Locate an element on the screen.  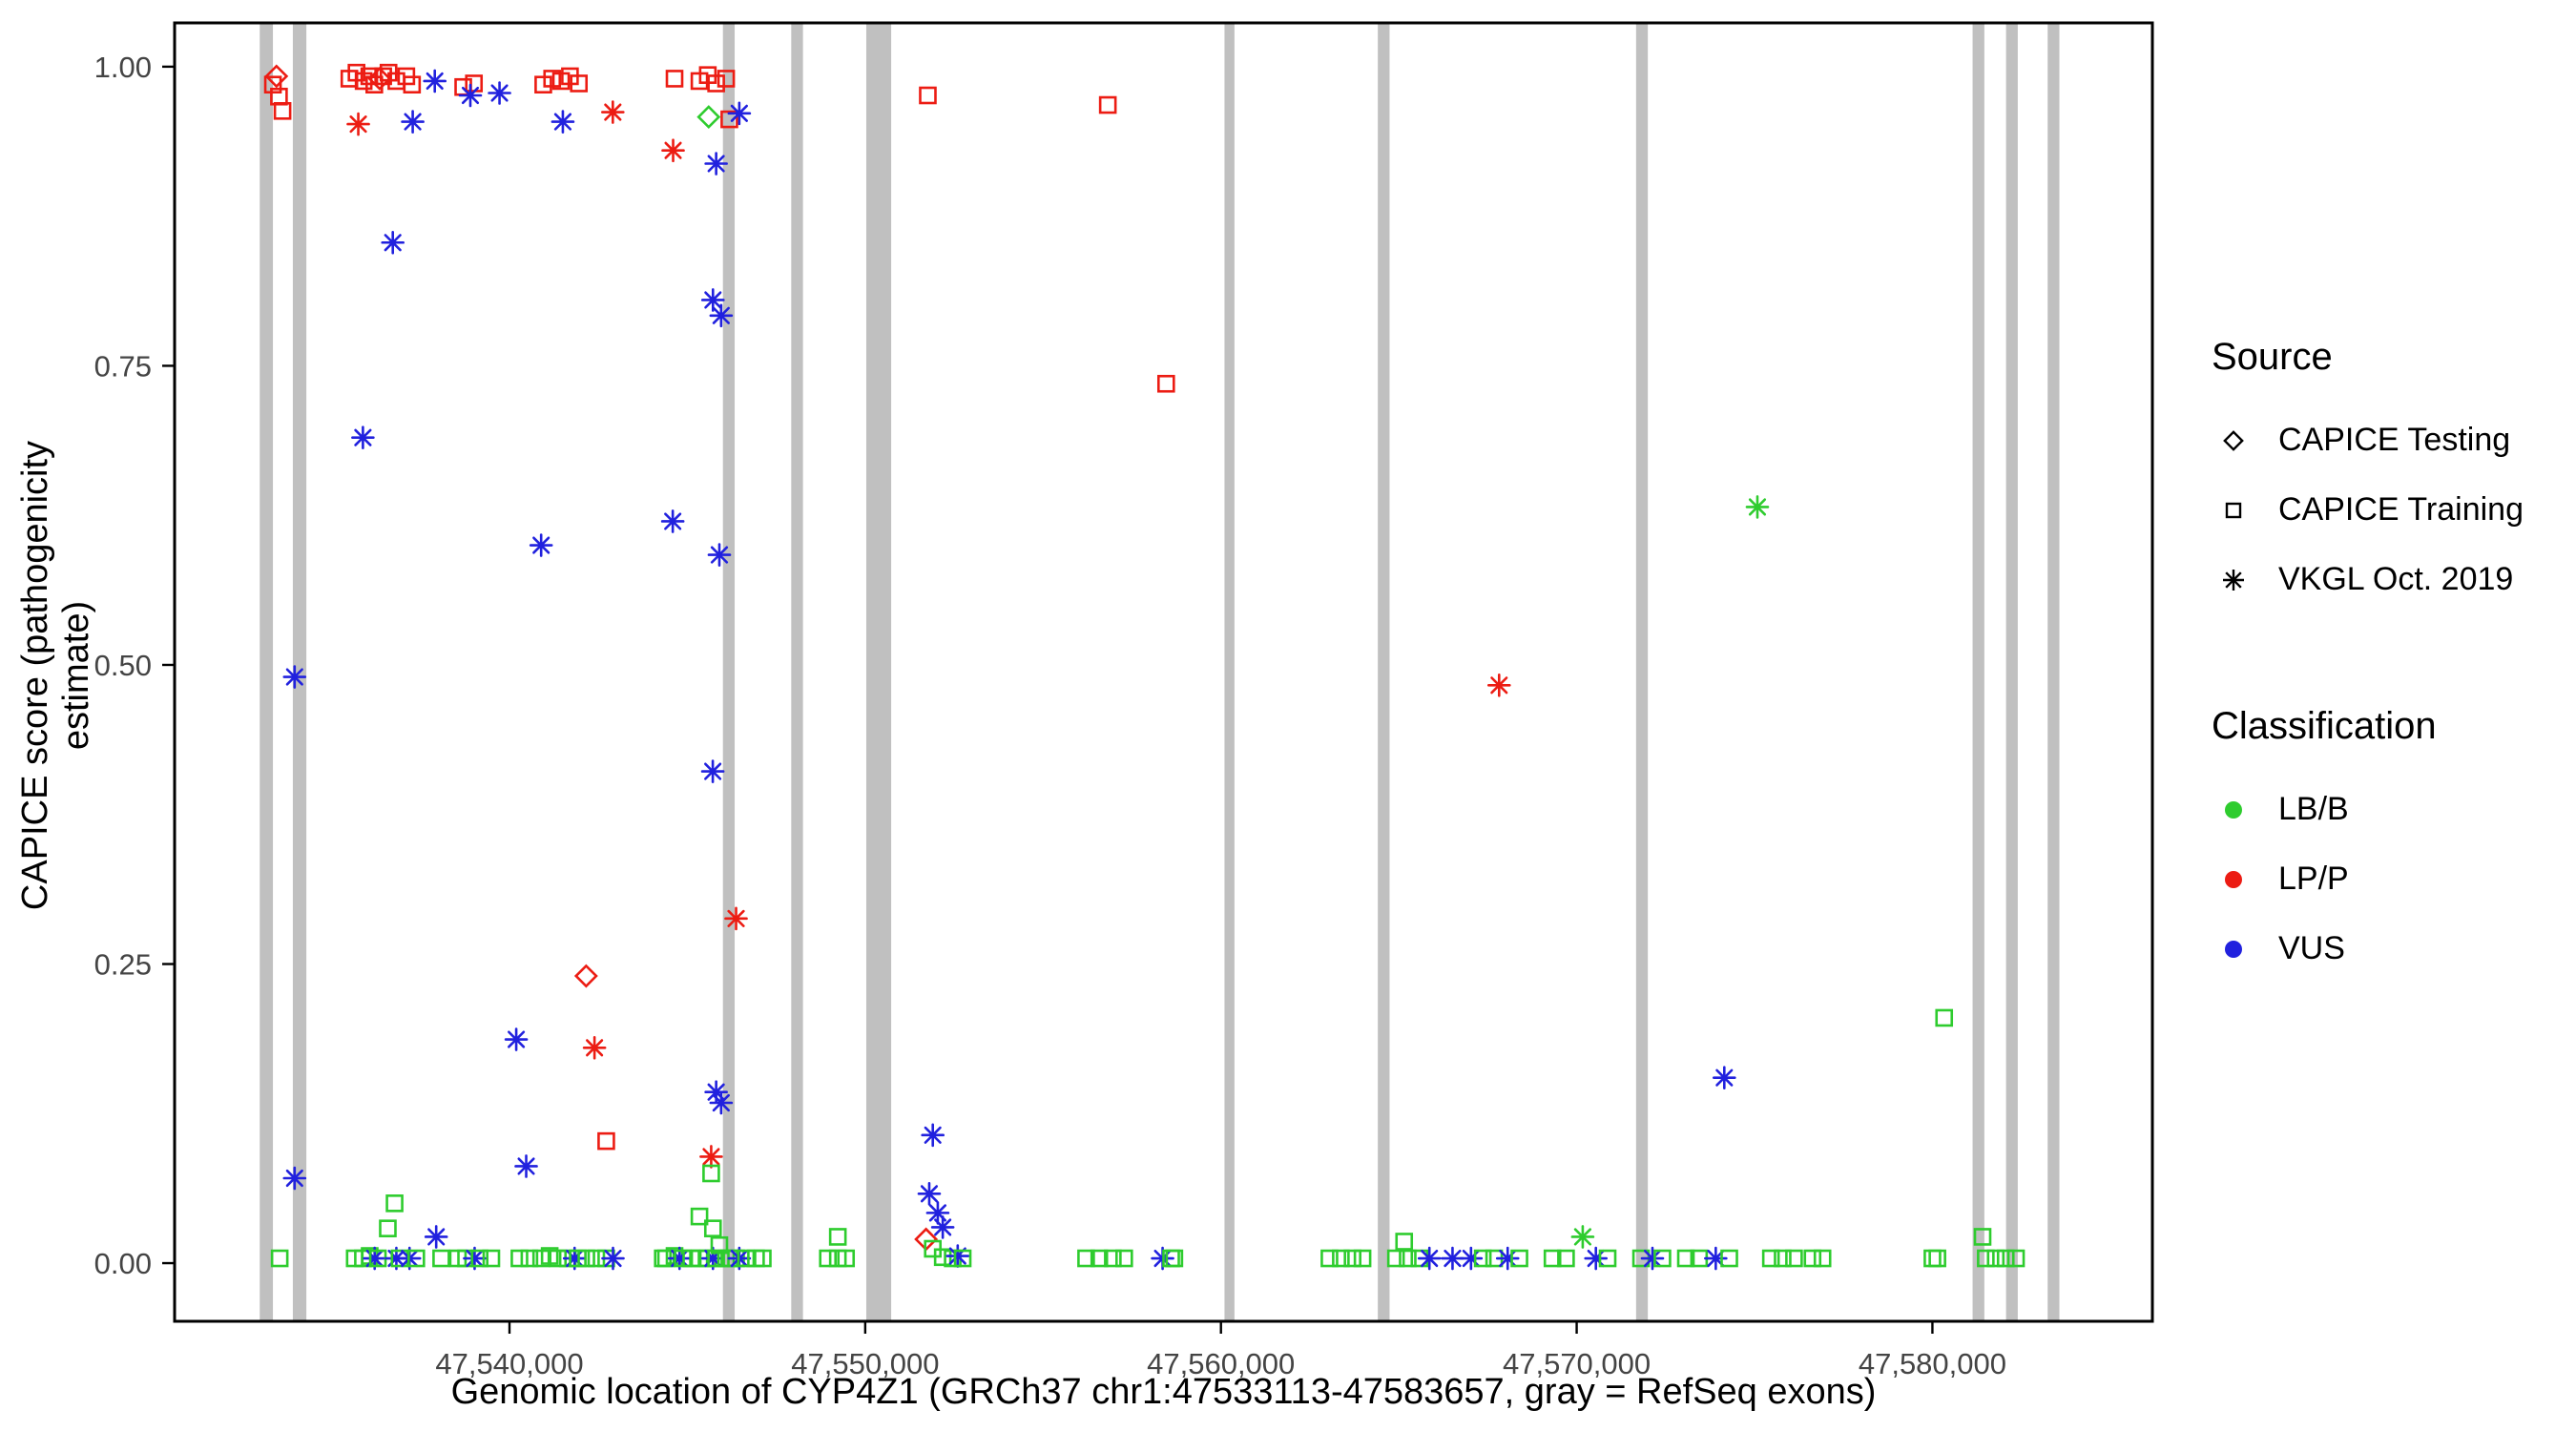
legend-item-label: CAPICE Training is located at coordinates (2401, 509).